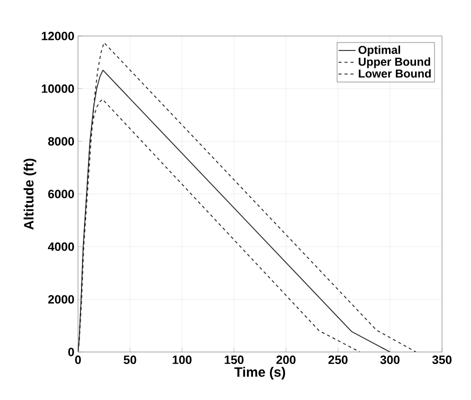  I want to click on x-tick-label: 300, so click(390, 360).